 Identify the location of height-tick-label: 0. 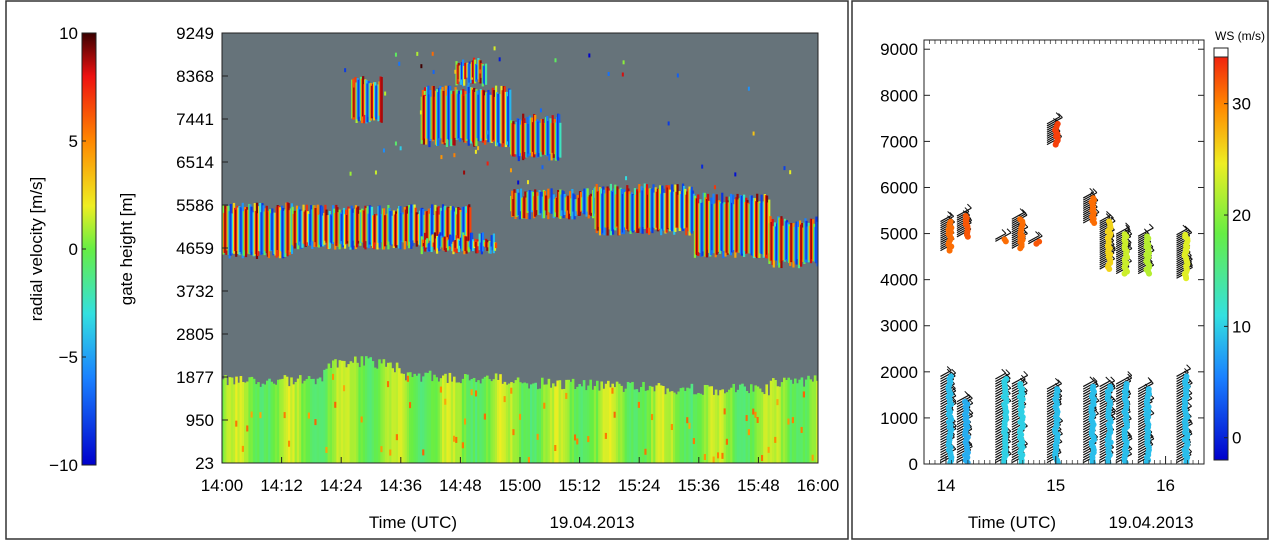
(913, 464).